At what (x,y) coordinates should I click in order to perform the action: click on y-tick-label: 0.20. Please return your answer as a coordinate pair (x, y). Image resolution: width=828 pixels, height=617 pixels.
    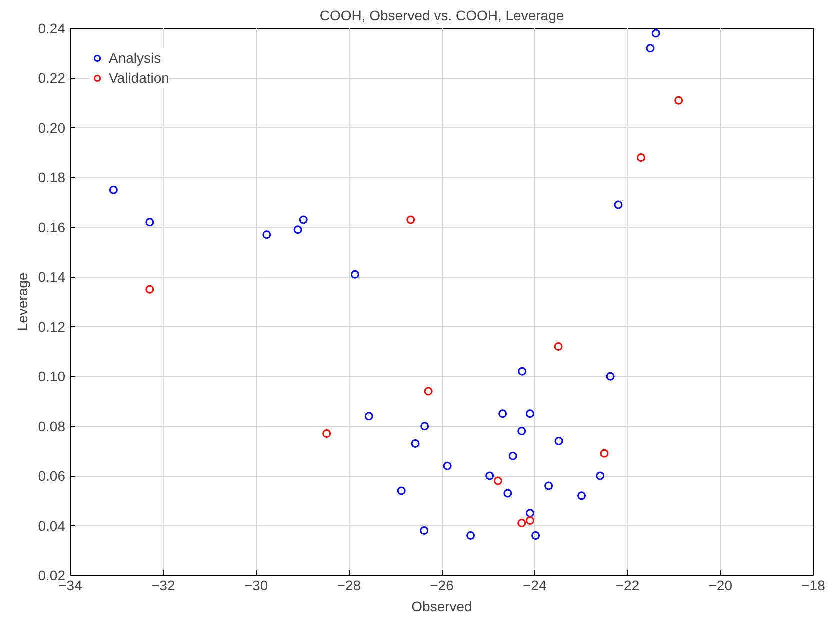
    Looking at the image, I should click on (52, 128).